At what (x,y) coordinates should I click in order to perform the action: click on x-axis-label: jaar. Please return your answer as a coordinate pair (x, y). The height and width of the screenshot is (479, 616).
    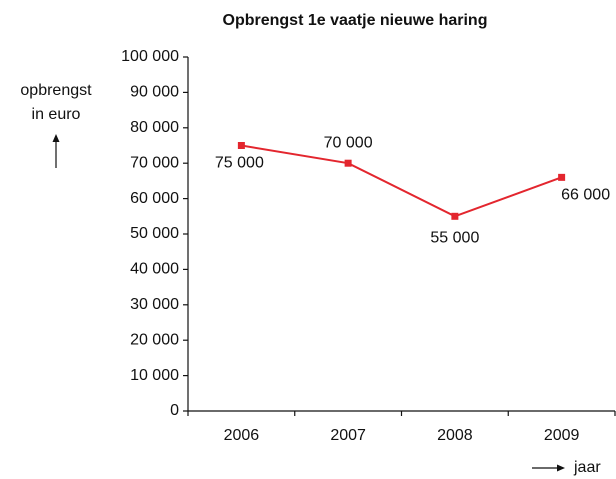
    Looking at the image, I should click on (587, 467).